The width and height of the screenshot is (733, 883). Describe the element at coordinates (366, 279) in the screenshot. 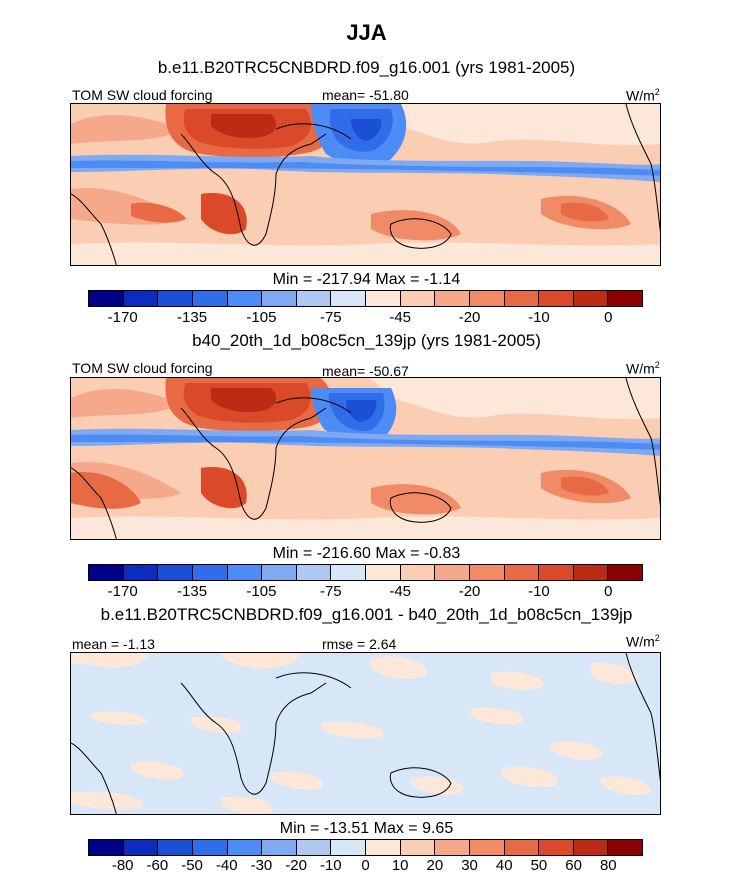

I see `panel-1-minmax: Min = -217.94 Max = -1.14` at that location.